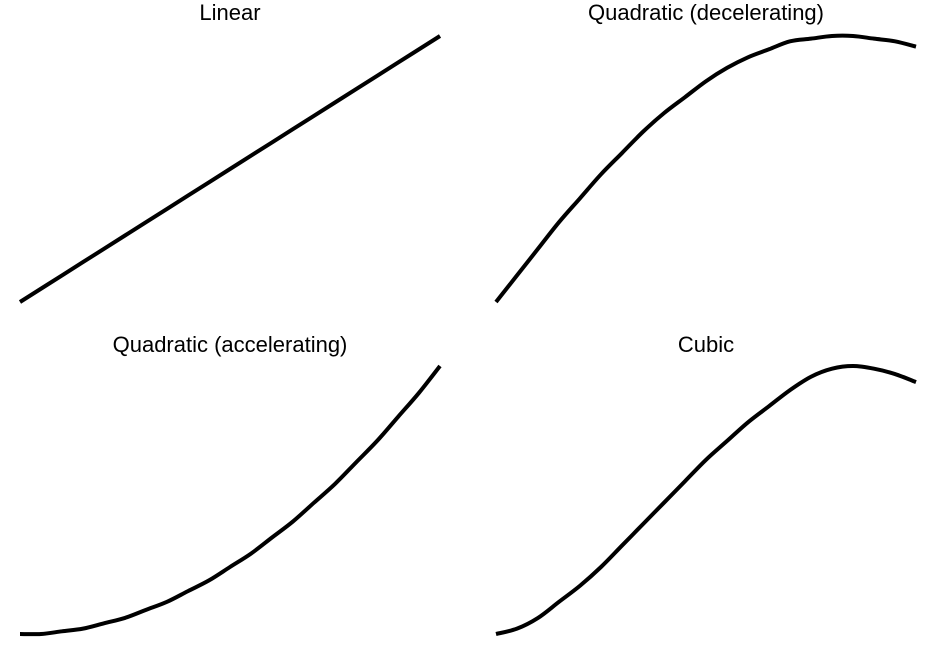  I want to click on panel-title: Quadratic (accelerating), so click(230, 344).